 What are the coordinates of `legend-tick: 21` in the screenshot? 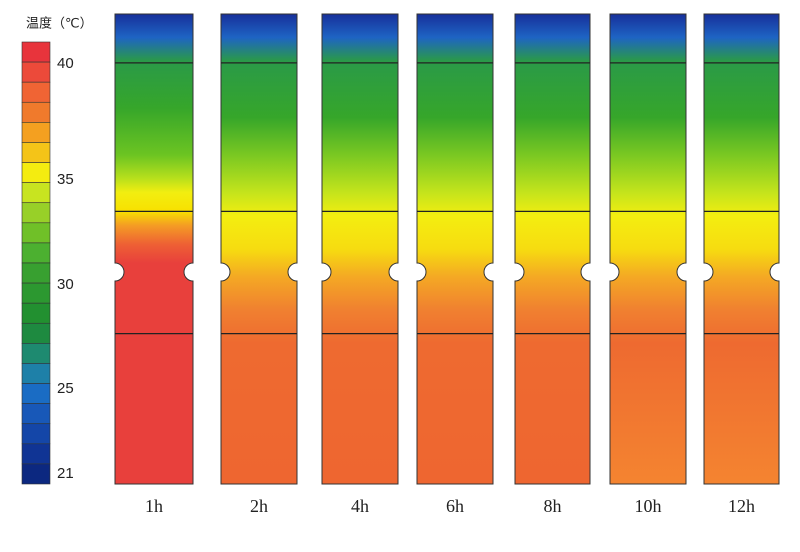 It's located at (65, 473).